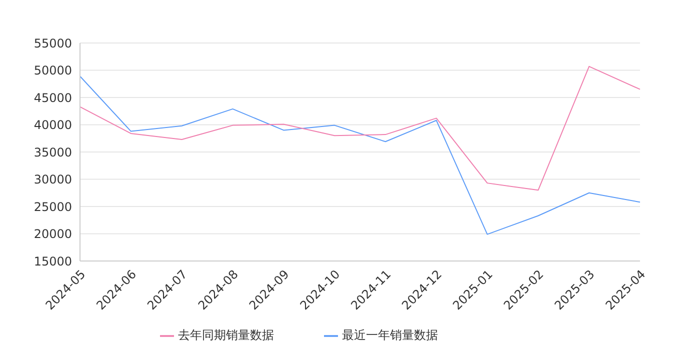 The width and height of the screenshot is (680, 350). I want to click on y-tick-label: 40000, so click(53, 125).